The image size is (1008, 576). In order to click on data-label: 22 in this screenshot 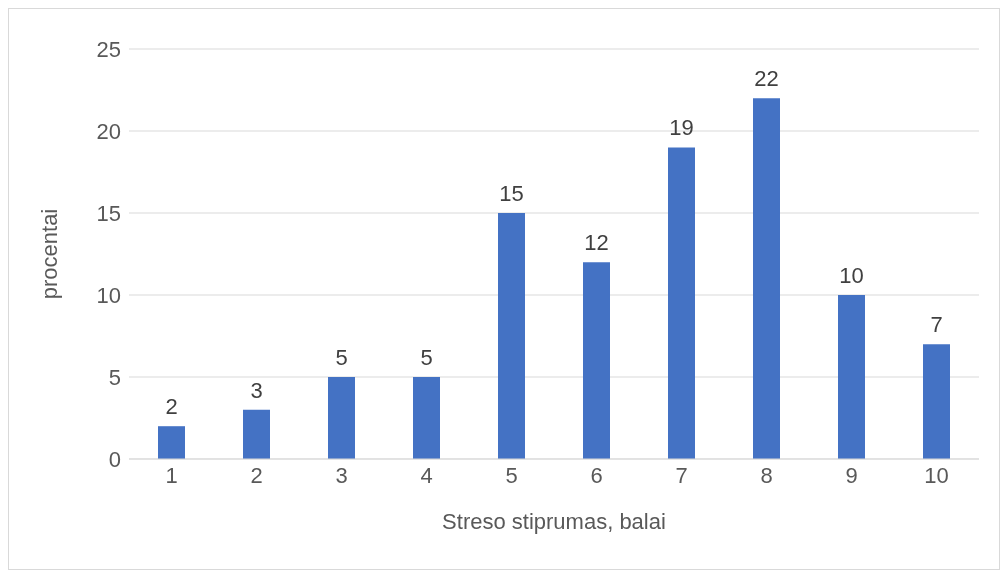, I will do `click(766, 79)`.